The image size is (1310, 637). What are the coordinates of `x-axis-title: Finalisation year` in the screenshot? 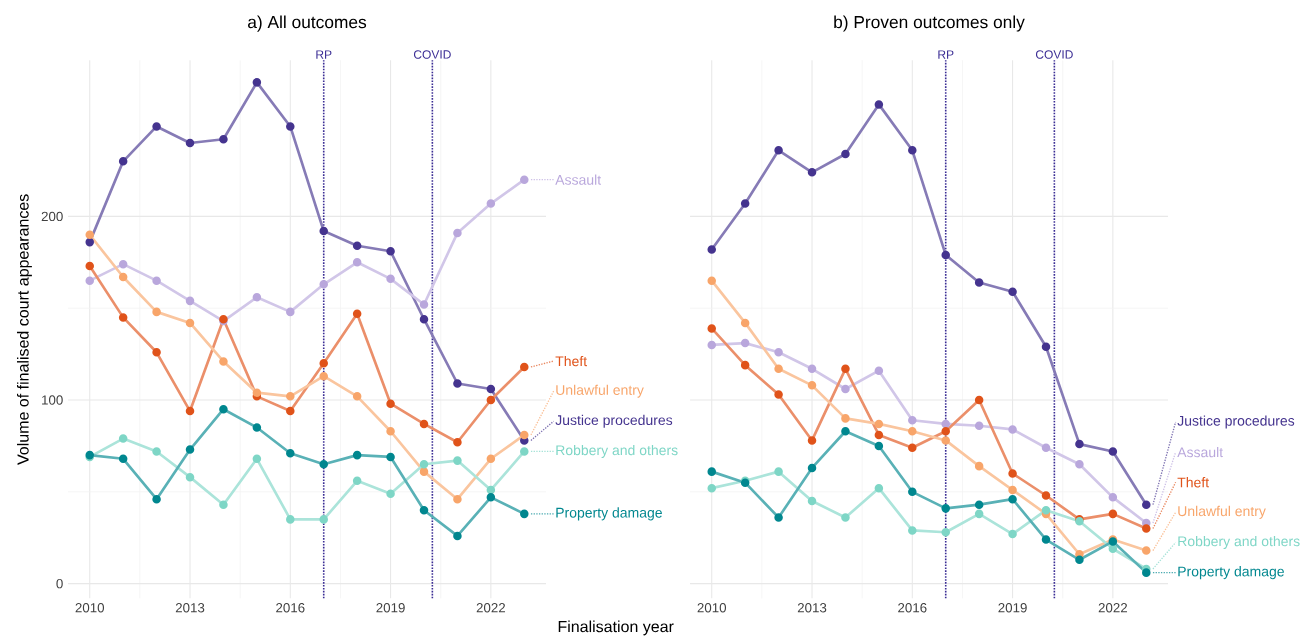 It's located at (616, 628).